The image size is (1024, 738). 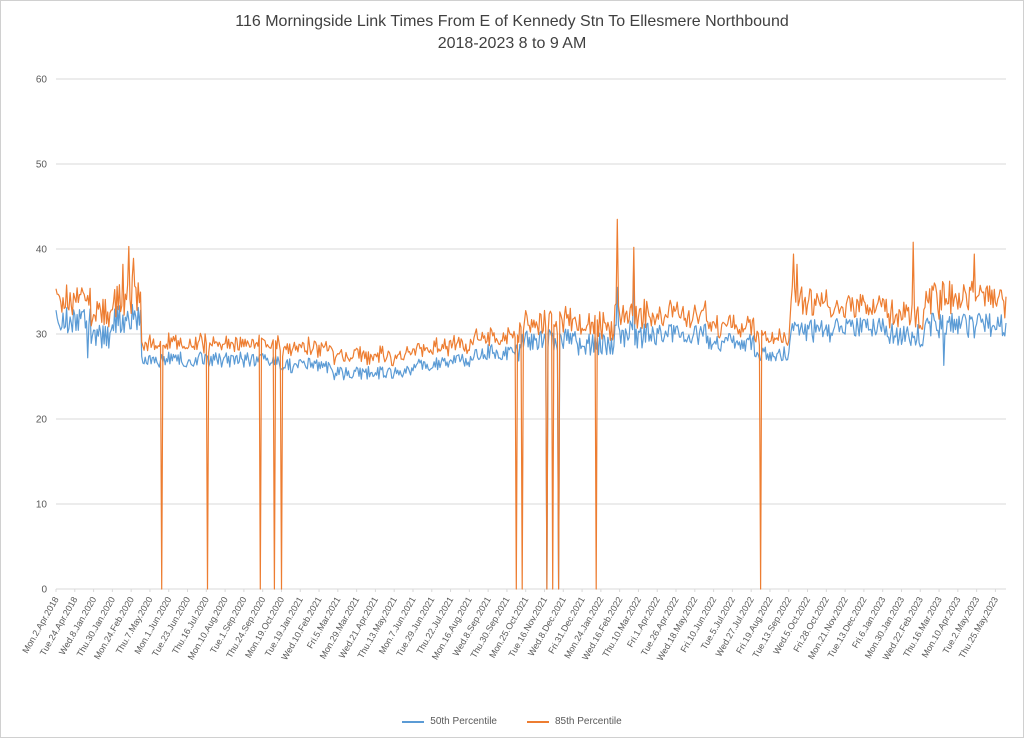 What do you see at coordinates (42, 420) in the screenshot?
I see `y-tick-label: 20` at bounding box center [42, 420].